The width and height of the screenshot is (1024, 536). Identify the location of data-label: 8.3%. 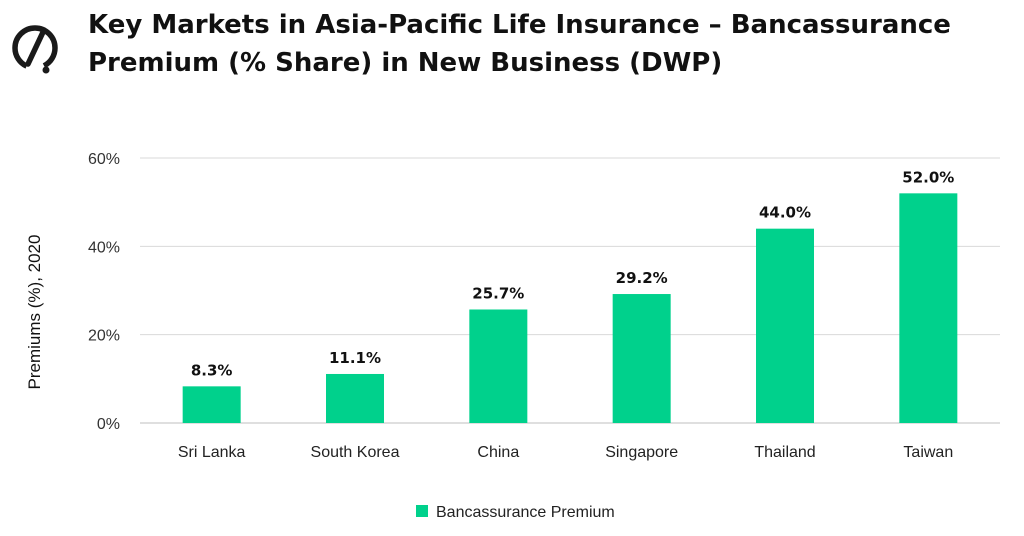
(212, 370).